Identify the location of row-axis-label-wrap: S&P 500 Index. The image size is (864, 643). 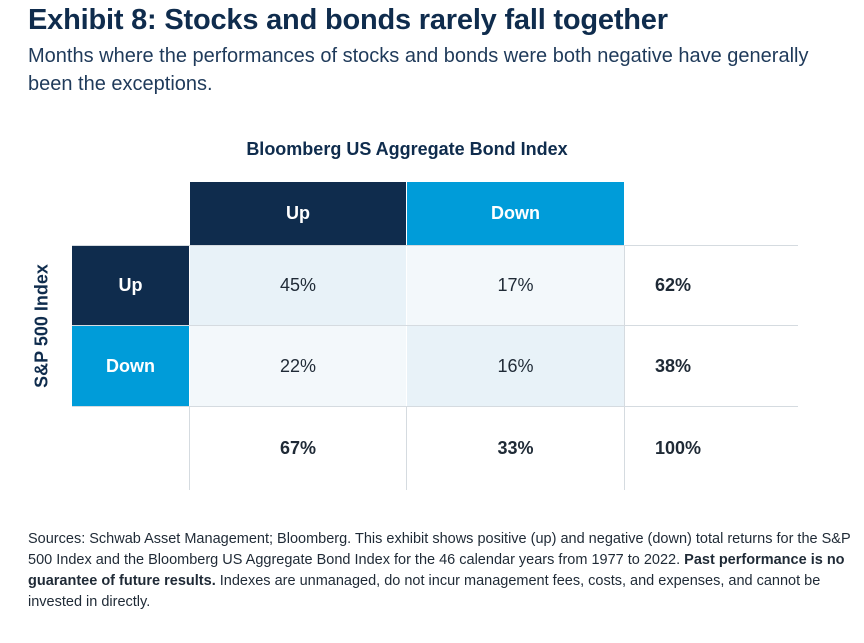
(42, 326).